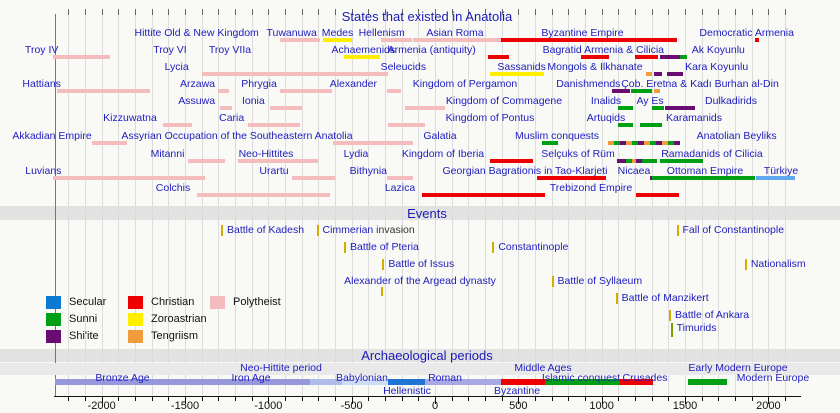  I want to click on state-label: Lazica, so click(400, 188).